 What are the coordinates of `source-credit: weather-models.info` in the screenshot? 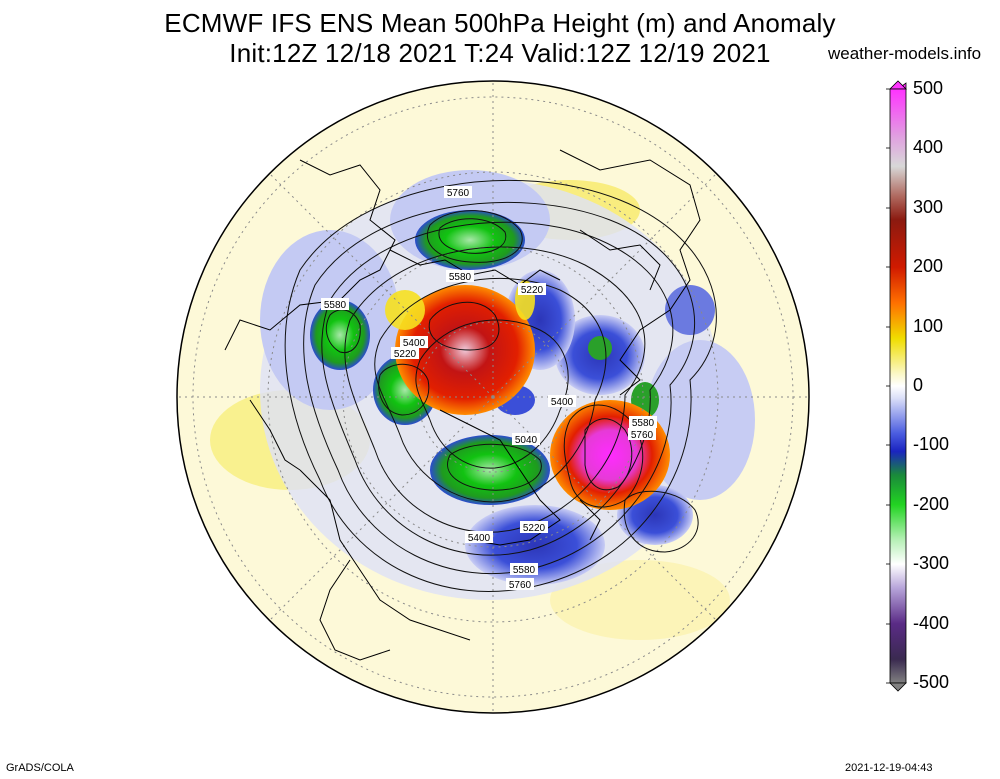 It's located at (905, 53).